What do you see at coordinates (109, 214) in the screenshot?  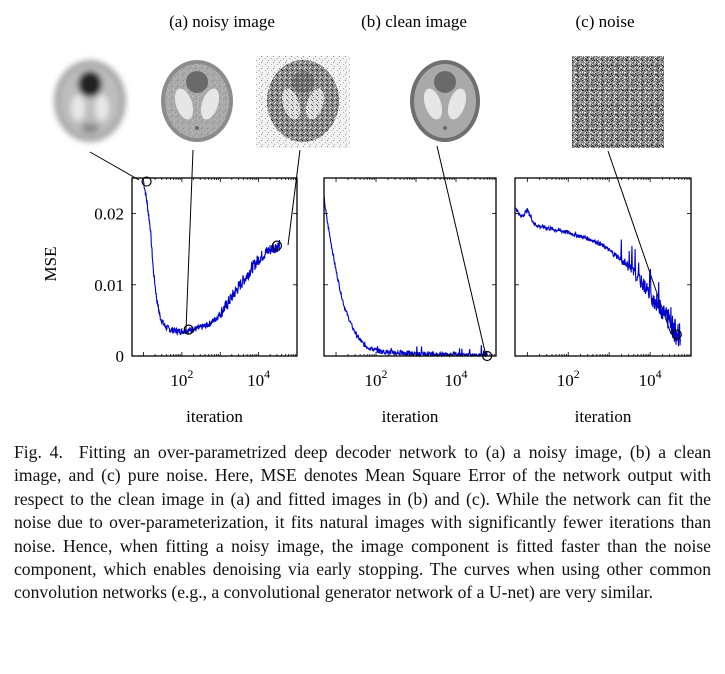 I see `y-tick-label: 0.02` at bounding box center [109, 214].